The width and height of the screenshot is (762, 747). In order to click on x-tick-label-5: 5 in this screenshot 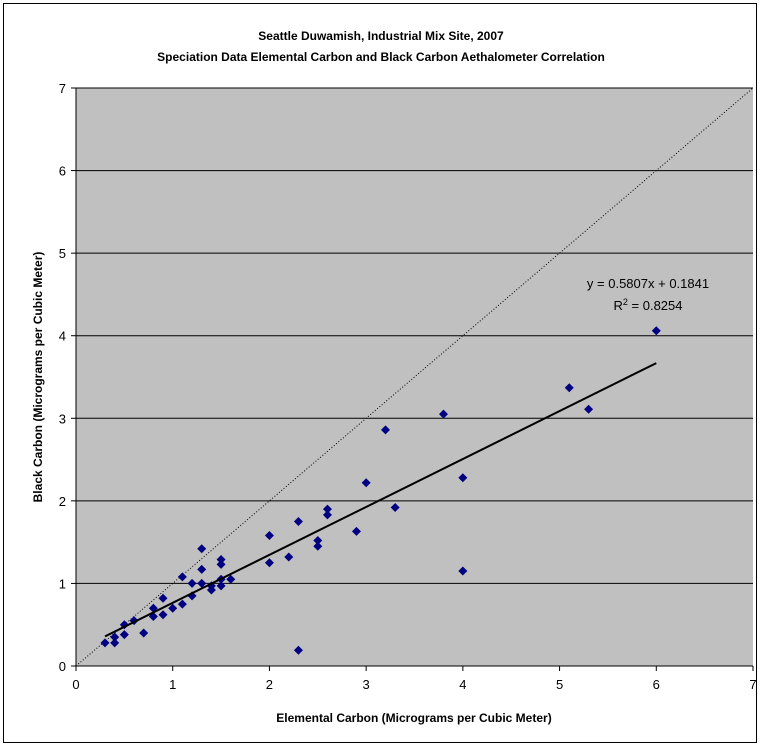, I will do `click(559, 684)`.